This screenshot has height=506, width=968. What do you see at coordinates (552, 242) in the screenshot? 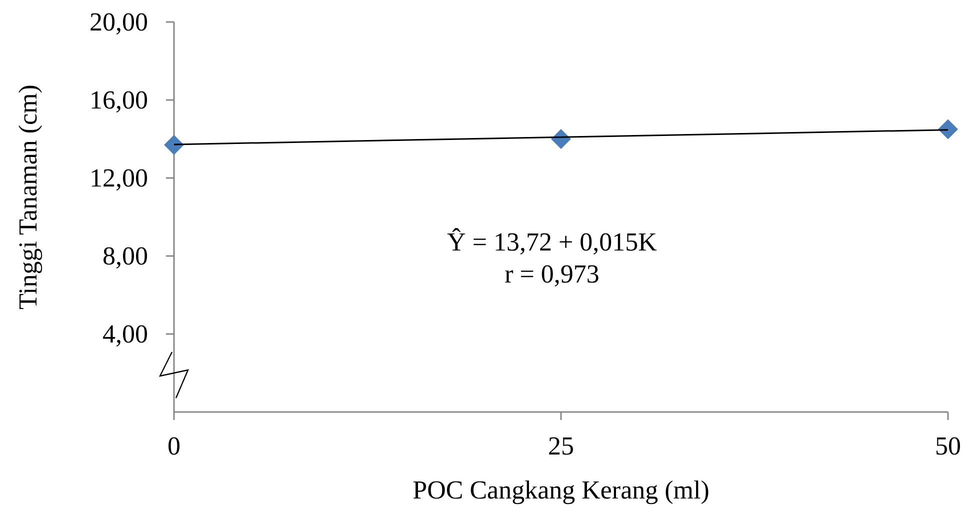
I see `annotation: Ŷ = 13,72 + 0,015K` at bounding box center [552, 242].